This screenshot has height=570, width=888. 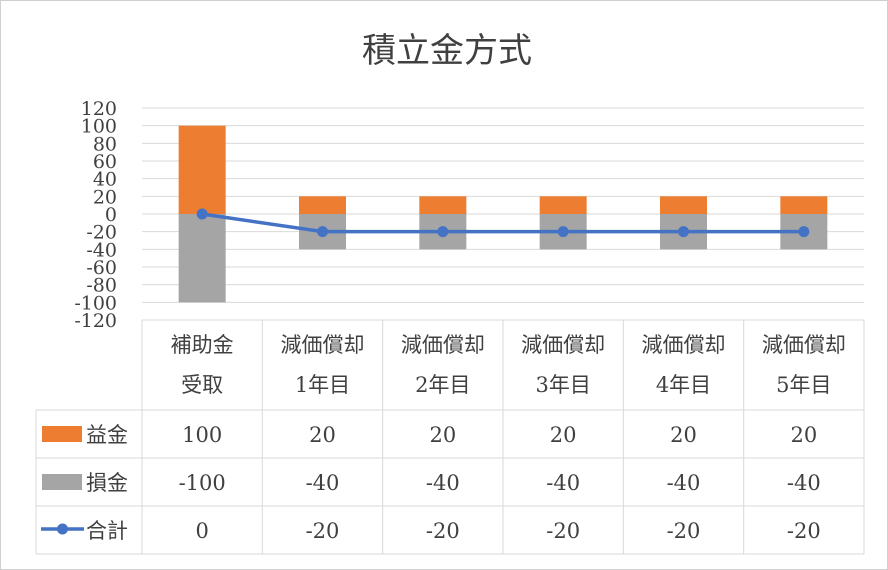 What do you see at coordinates (803, 385) in the screenshot?
I see `category-label: 5年目` at bounding box center [803, 385].